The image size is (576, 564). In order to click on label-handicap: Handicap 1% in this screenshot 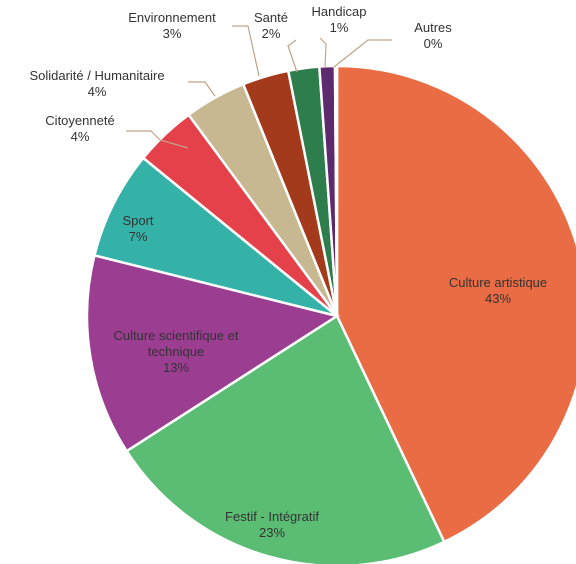, I will do `click(339, 19)`.